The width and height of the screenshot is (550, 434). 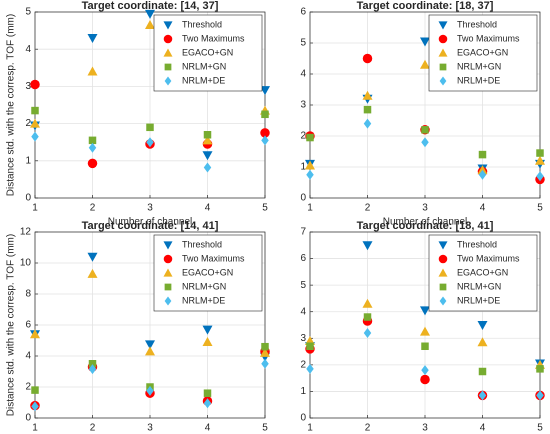 What do you see at coordinates (303, 12) in the screenshot?
I see `y-tick-label: 6` at bounding box center [303, 12].